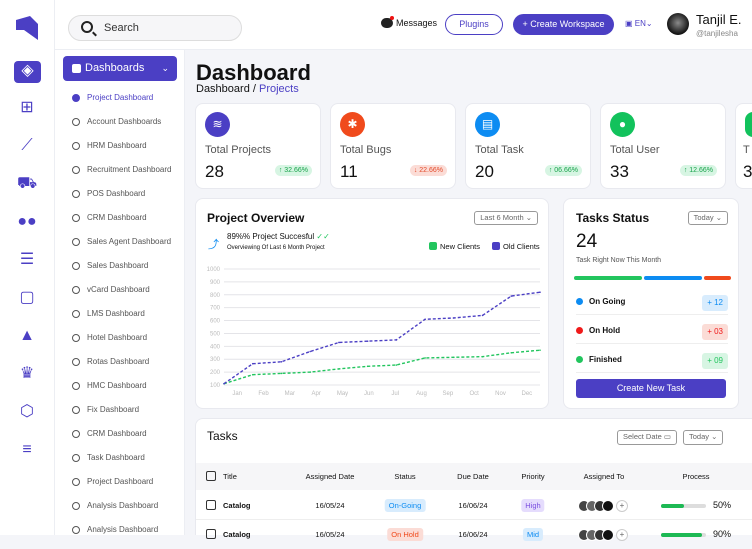  Describe the element at coordinates (678, 24) in the screenshot. I see `avatar` at that location.